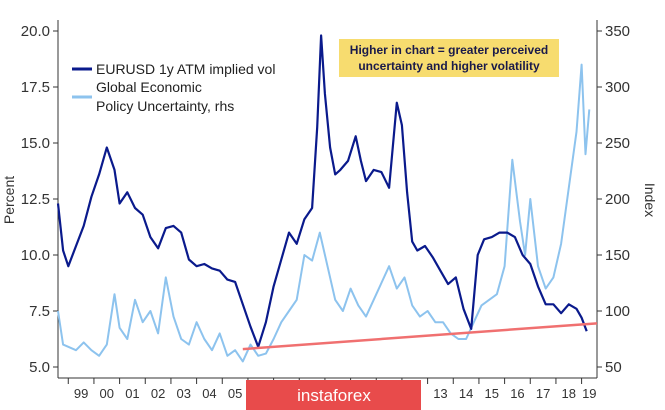  I want to click on x-tick-label: 14, so click(466, 393).